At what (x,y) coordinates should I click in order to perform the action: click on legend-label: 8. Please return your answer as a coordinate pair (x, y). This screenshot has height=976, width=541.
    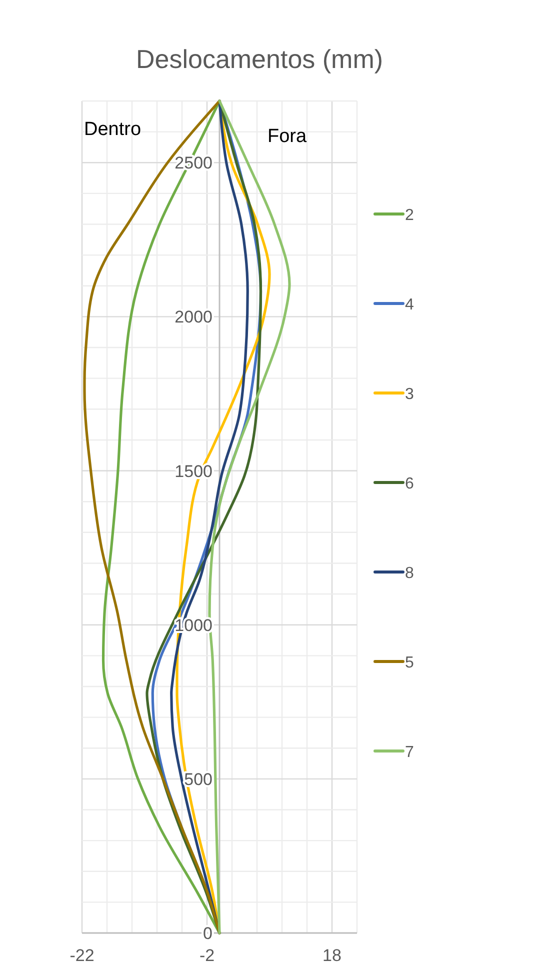
    Looking at the image, I should click on (409, 573).